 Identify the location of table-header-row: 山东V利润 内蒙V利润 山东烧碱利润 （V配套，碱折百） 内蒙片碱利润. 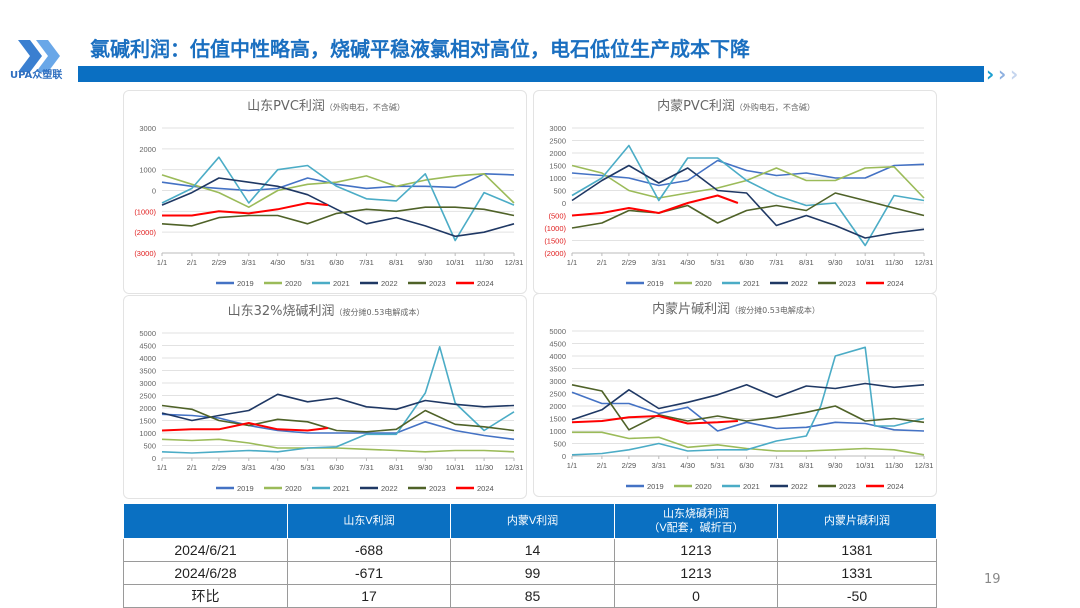
(530, 521).